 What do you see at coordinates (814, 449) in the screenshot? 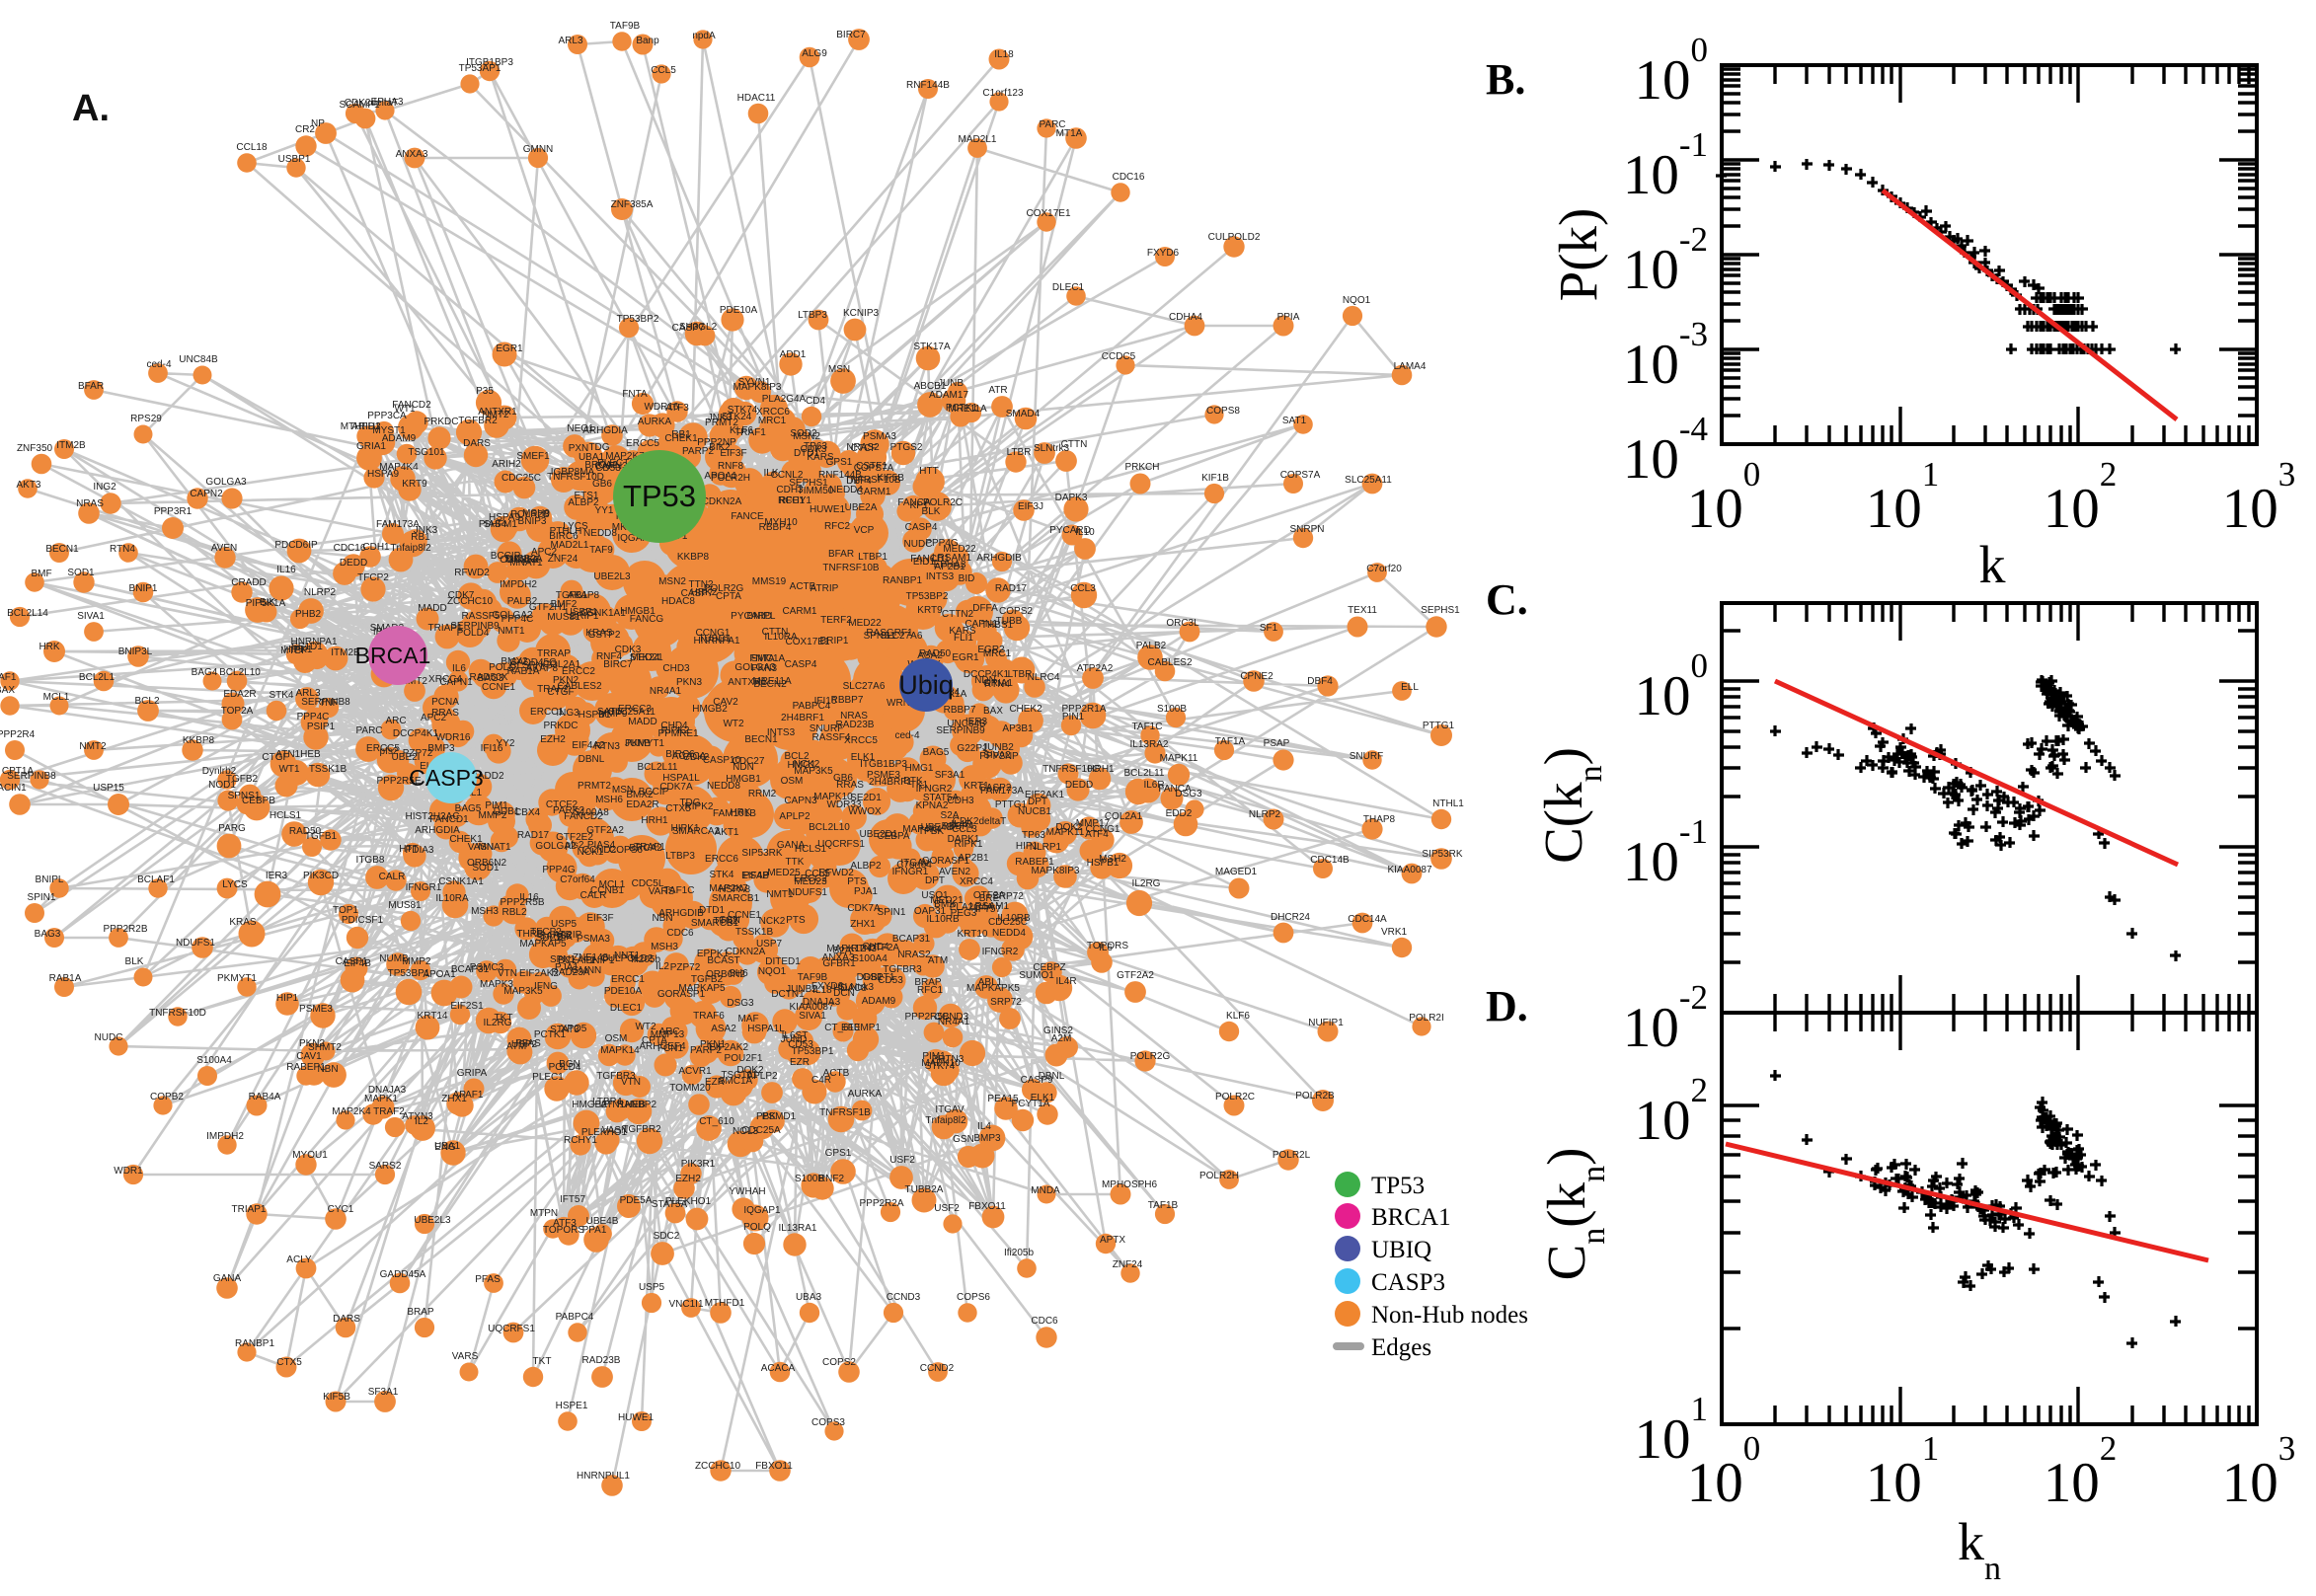
I see `svg-text: CDK3` at bounding box center [814, 449].